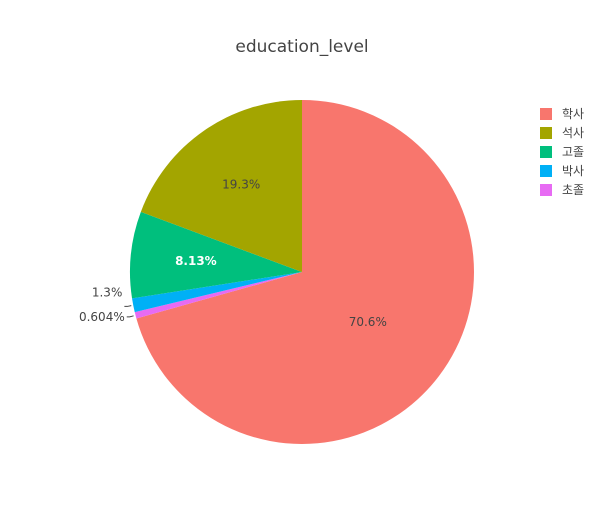 This screenshot has height=525, width=605. Describe the element at coordinates (573, 152) in the screenshot. I see `legend-label-2: 고졸` at that location.